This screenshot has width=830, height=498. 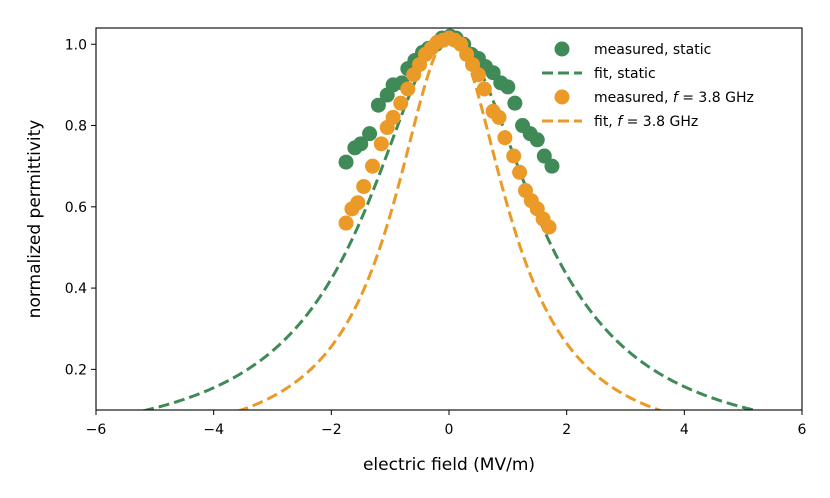 What do you see at coordinates (76, 289) in the screenshot?
I see `y-tick-label: 0.4` at bounding box center [76, 289].